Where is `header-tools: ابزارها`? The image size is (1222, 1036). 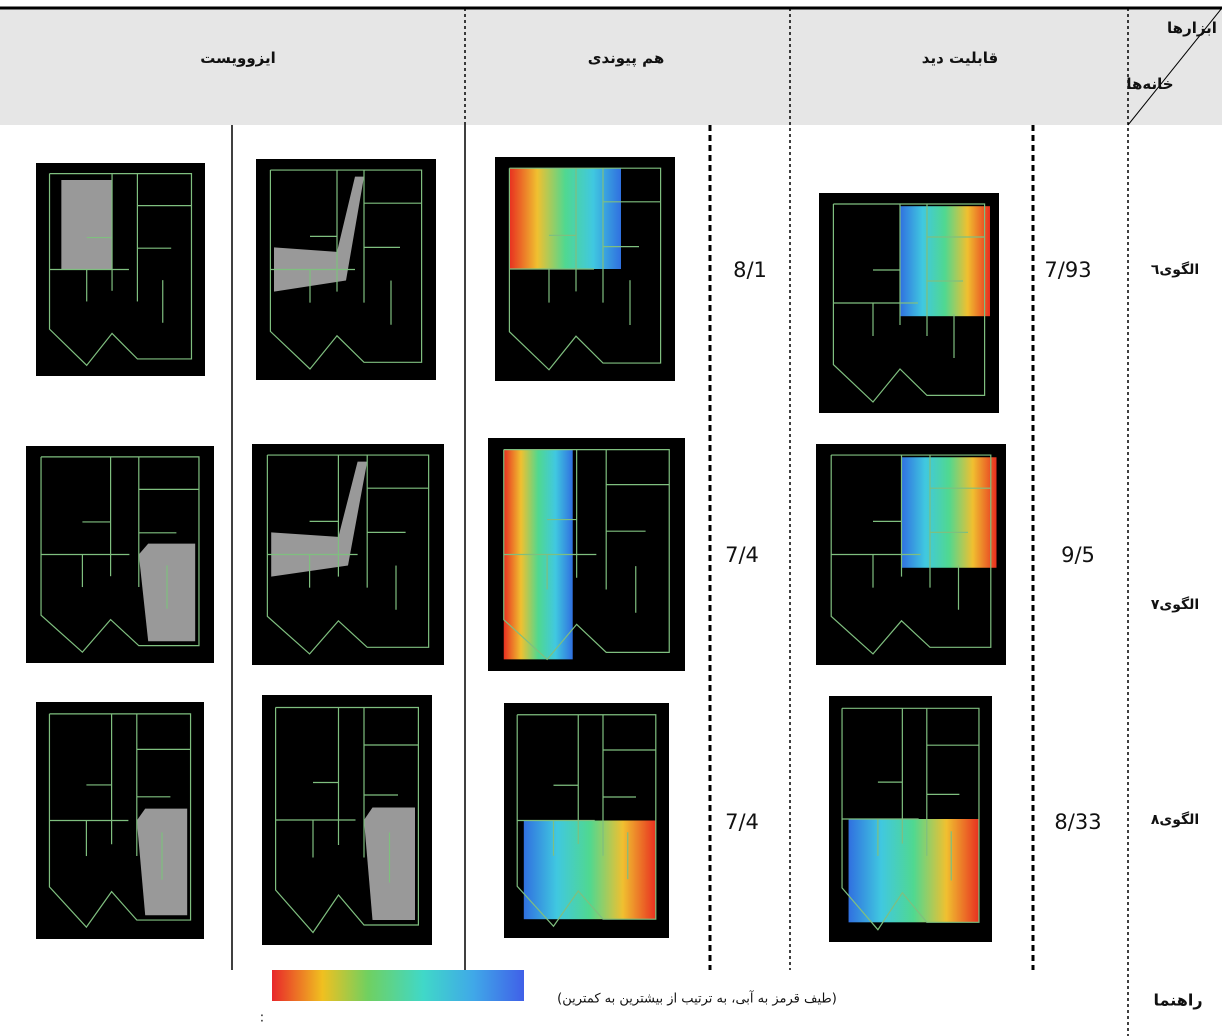 header-tools: ابزارها is located at coordinates (1192, 28).